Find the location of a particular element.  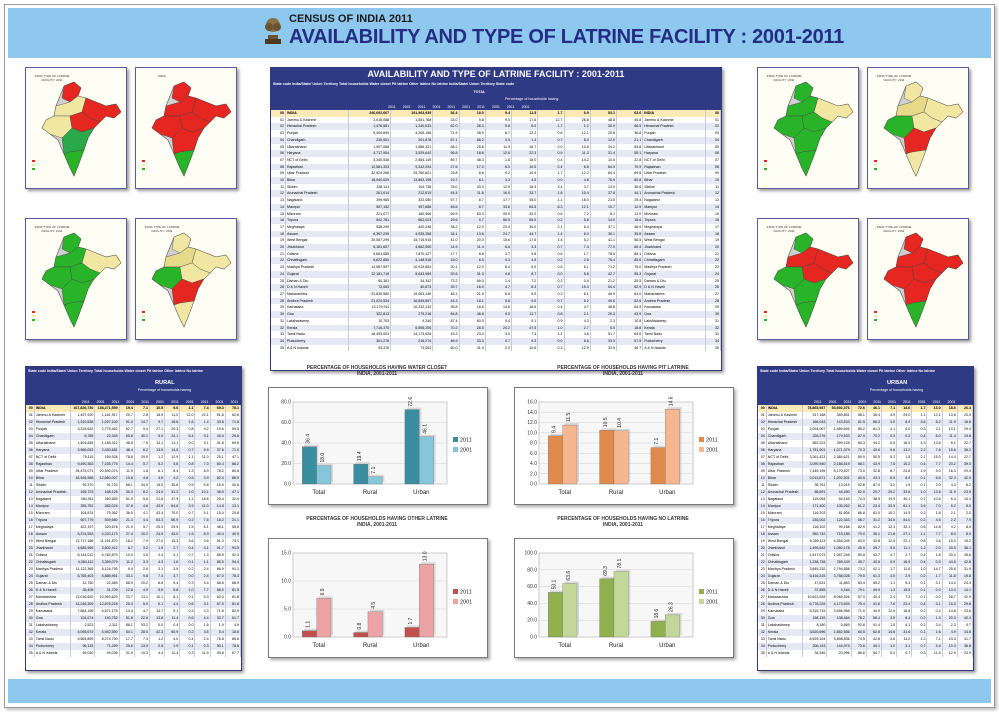

table-cell: 29.4 is located at coordinates (630, 200).